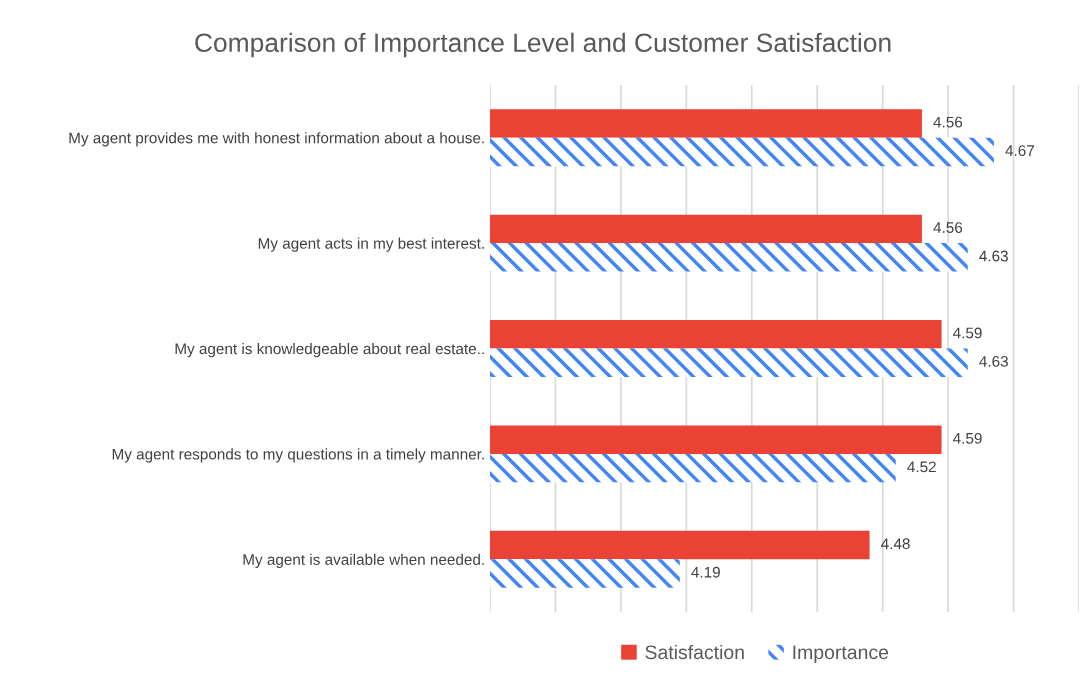  What do you see at coordinates (371, 244) in the screenshot?
I see `y-tick-label: My agent acts in my best interest.` at bounding box center [371, 244].